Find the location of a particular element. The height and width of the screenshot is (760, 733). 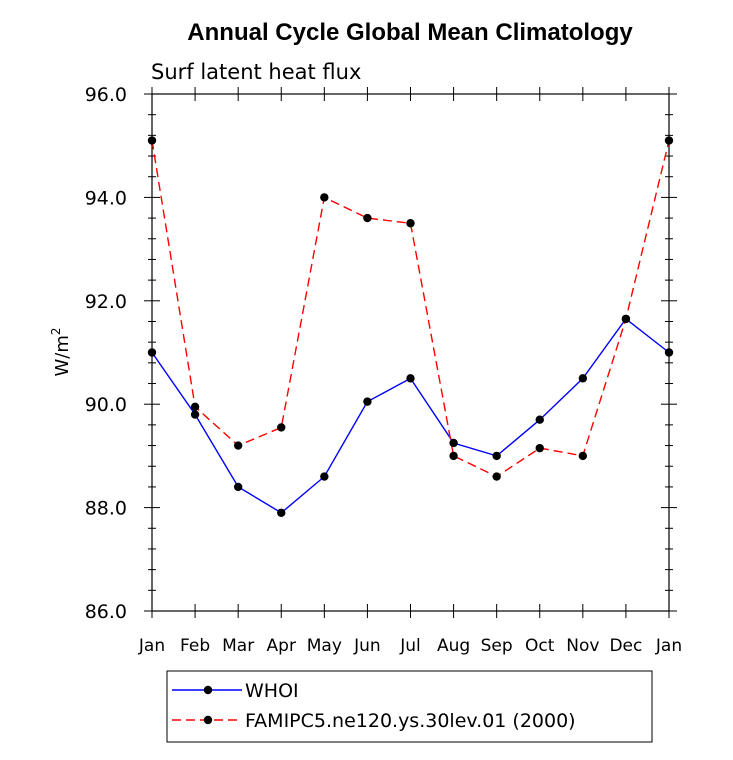

y-tick-label: 86.0 is located at coordinates (106, 612).